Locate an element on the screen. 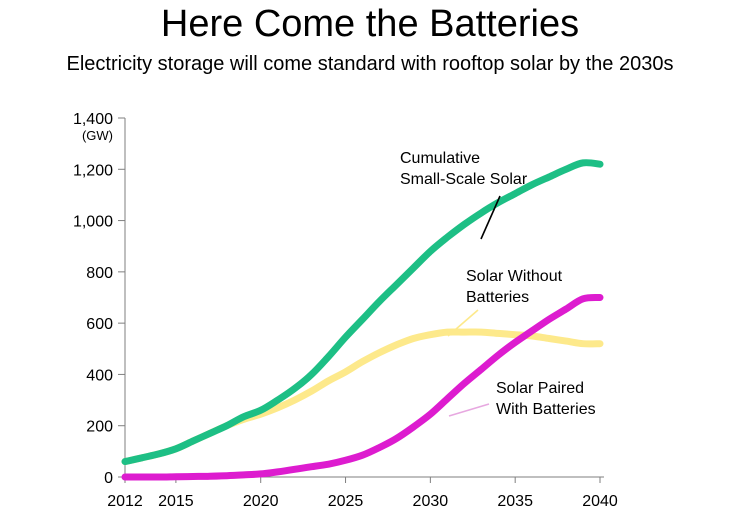 This screenshot has width=740, height=516. chart-annotation-leaders is located at coordinates (474, 306).